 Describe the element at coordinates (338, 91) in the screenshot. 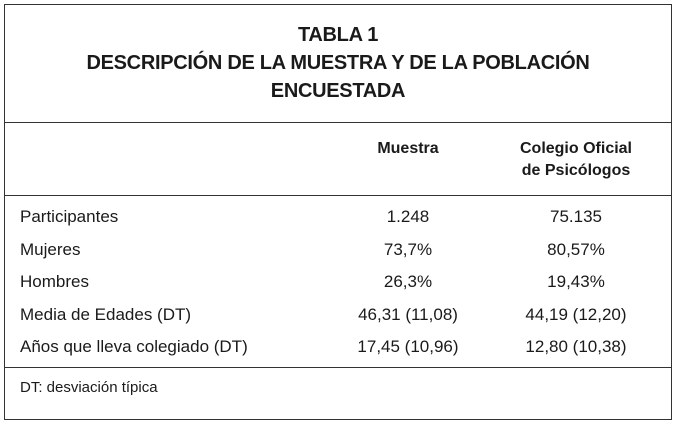

I see `table-subtitle: ENCUESTADA` at that location.